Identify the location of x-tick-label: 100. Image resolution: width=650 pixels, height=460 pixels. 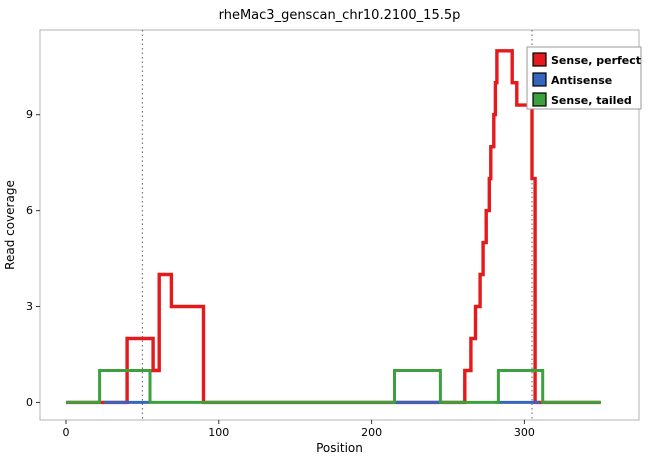
(218, 432).